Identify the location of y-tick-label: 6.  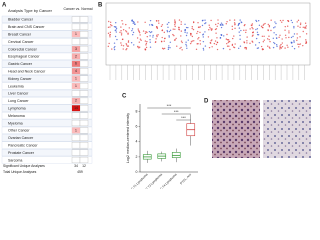
(137, 127).